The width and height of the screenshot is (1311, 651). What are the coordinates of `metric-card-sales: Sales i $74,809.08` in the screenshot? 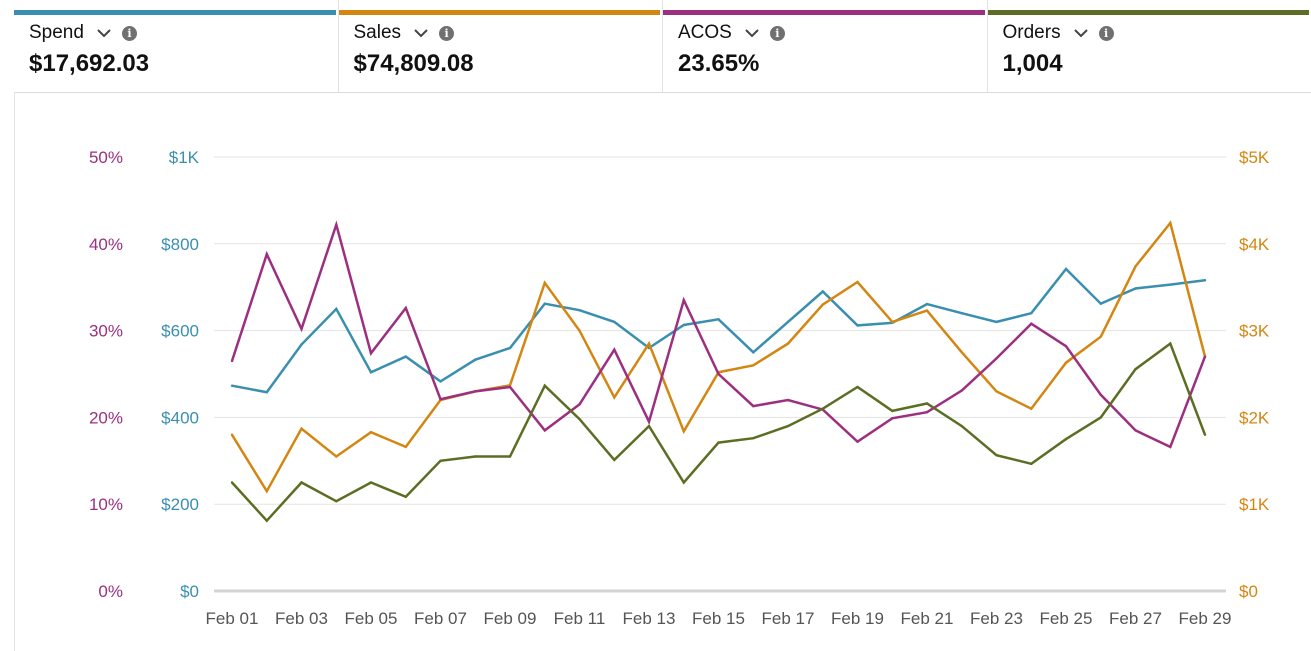 It's located at (500, 46).